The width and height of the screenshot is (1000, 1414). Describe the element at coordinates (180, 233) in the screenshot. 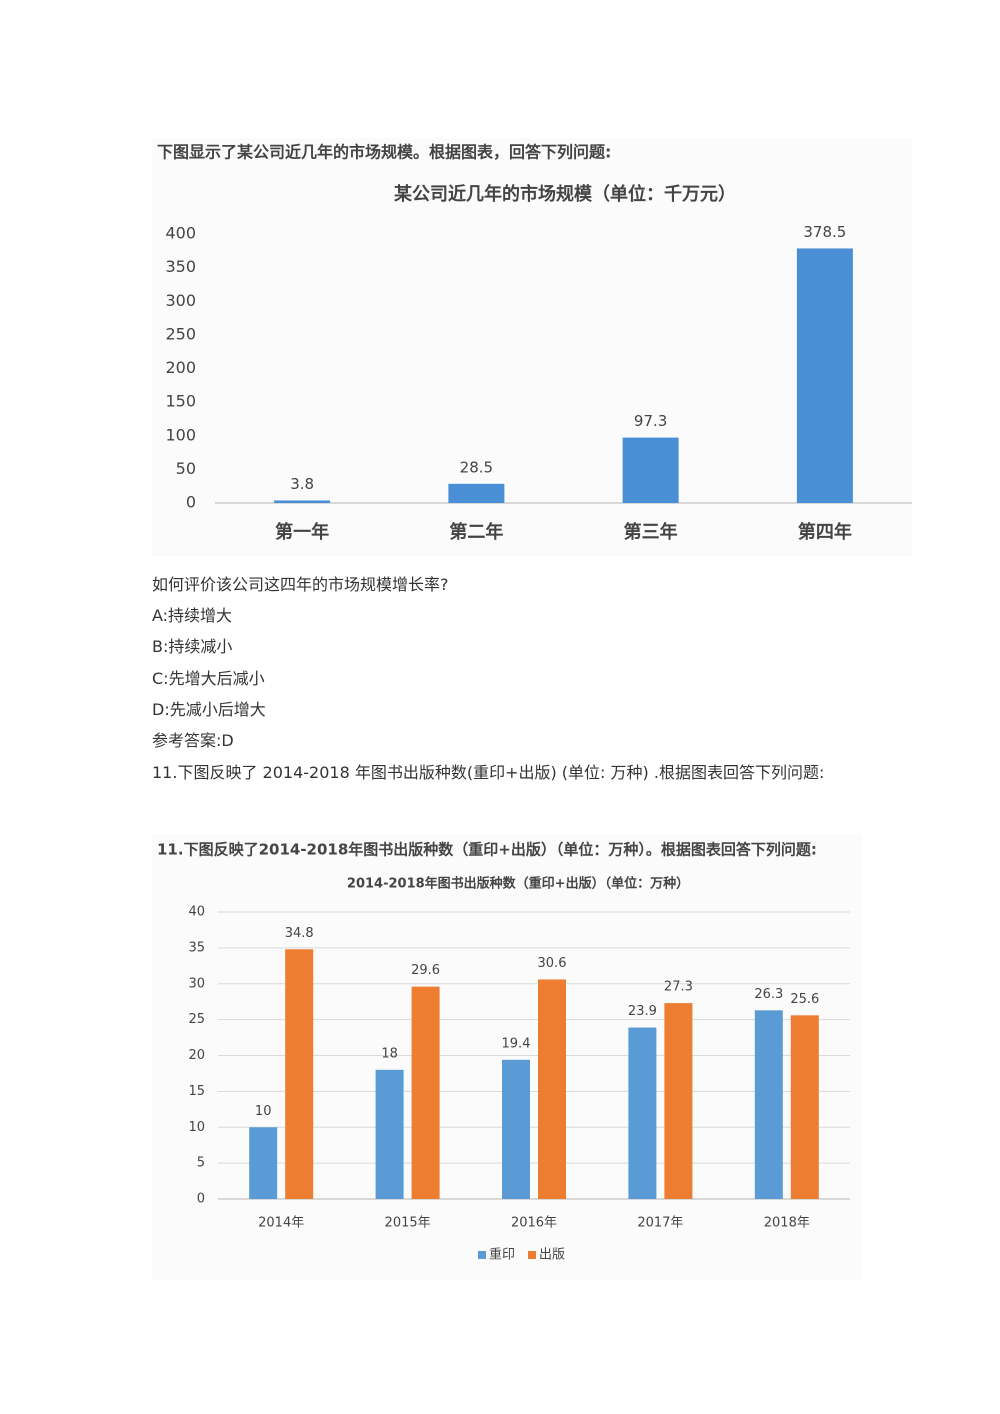

I see `y-tick-label: 400` at that location.